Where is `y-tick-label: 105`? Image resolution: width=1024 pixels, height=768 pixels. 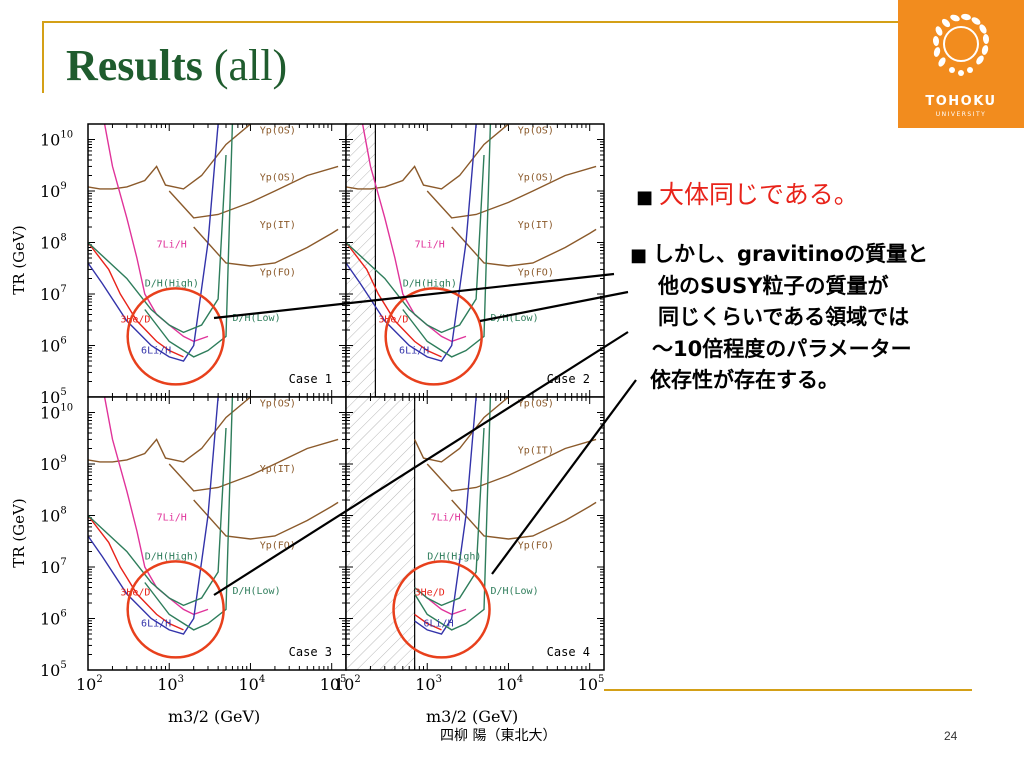
y-tick-label: 105 is located at coordinates (53, 397).